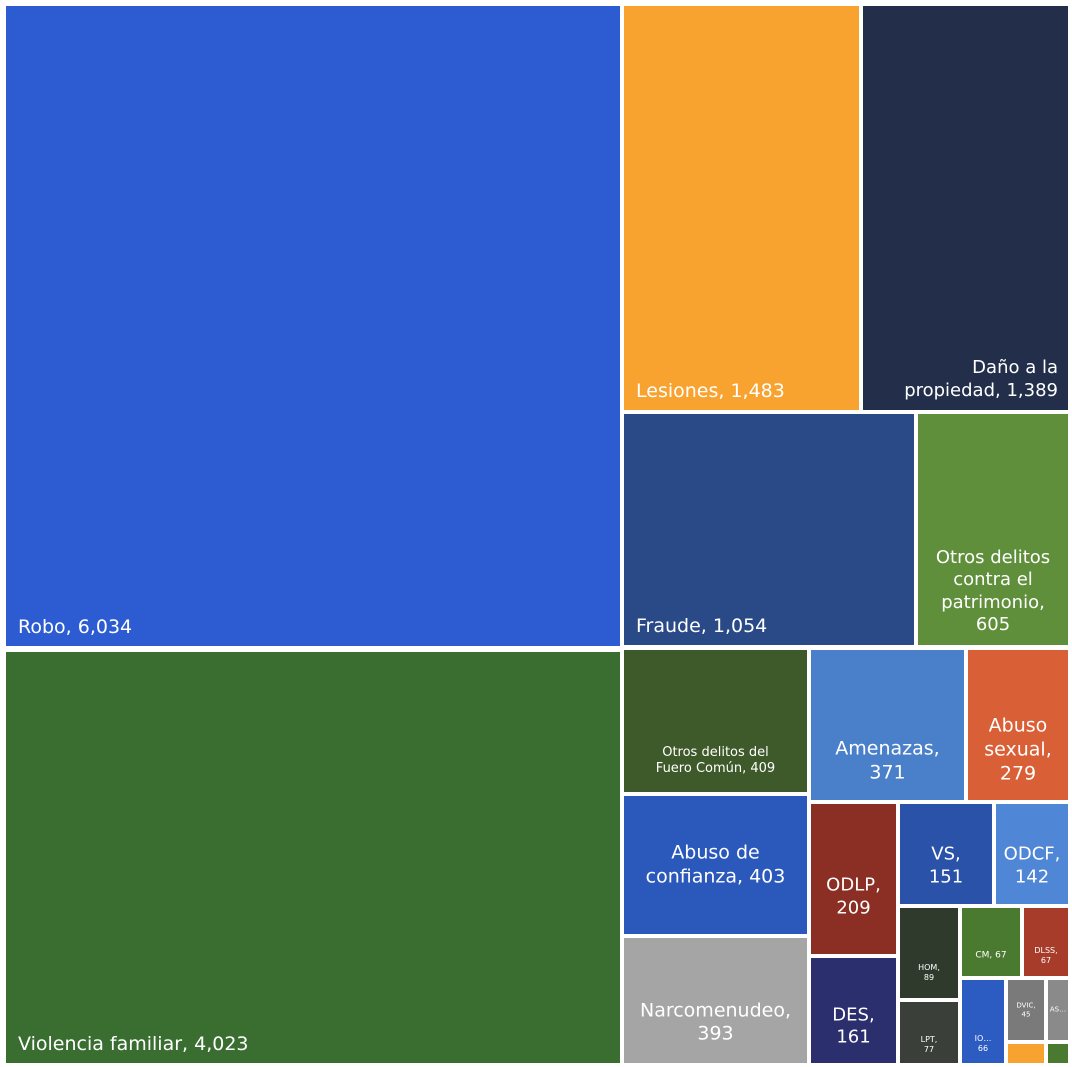 The height and width of the screenshot is (1067, 1072). Describe the element at coordinates (1032, 865) in the screenshot. I see `treemap-label-odcf: ODCF, 142` at that location.